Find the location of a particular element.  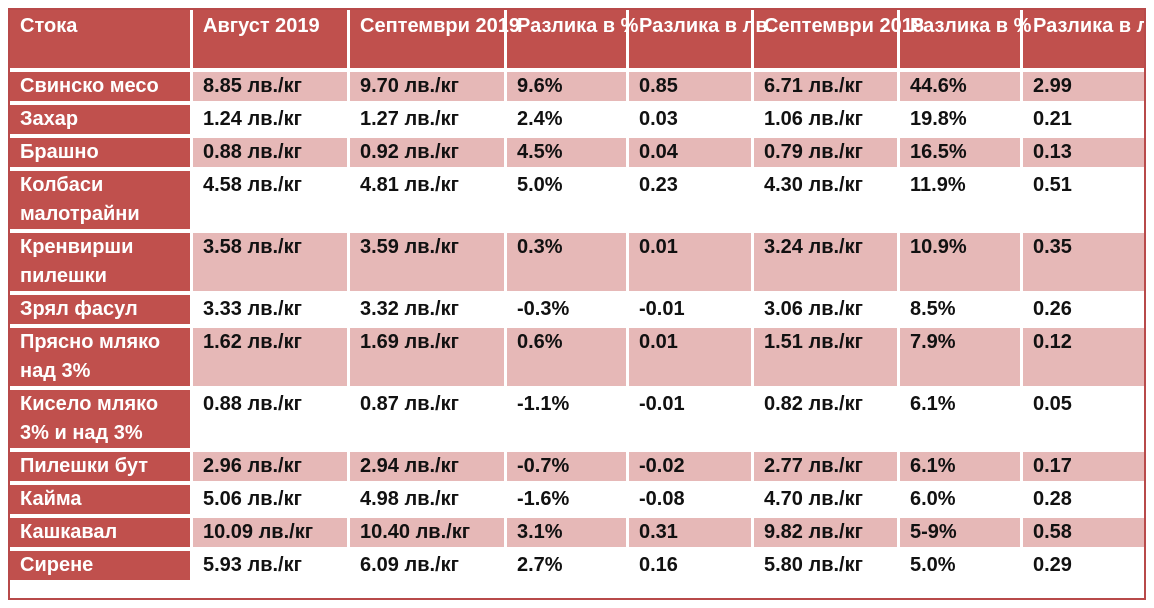

product-name-cell: Зрял фасул is located at coordinates (101, 311).